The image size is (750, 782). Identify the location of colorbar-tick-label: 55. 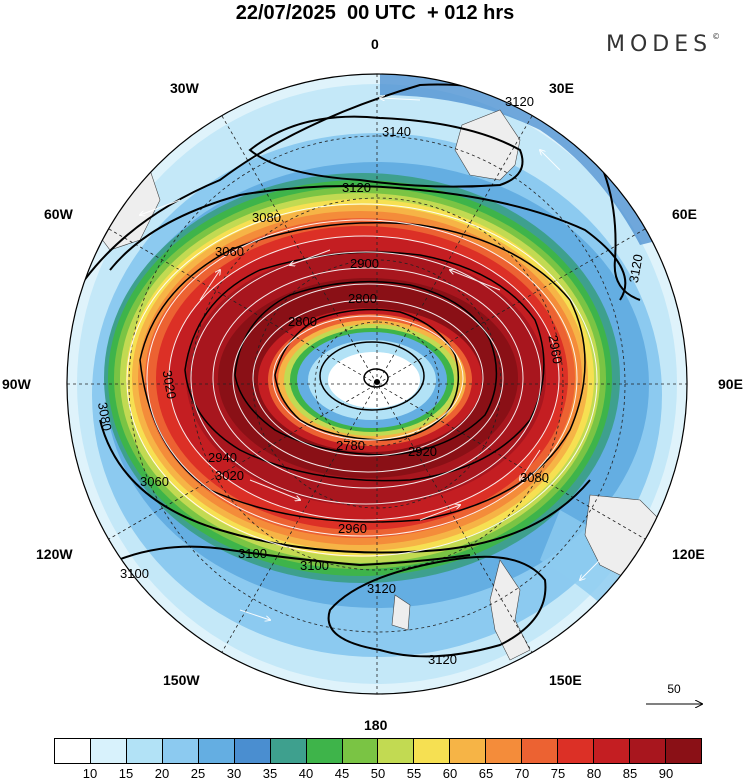
(414, 773).